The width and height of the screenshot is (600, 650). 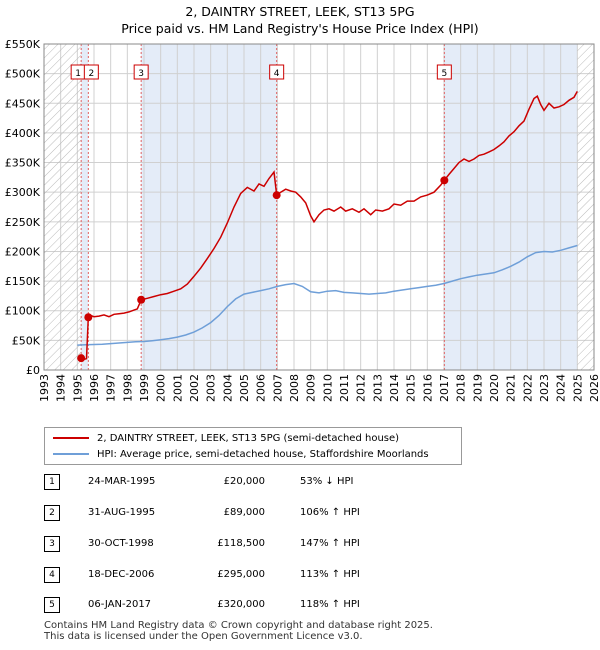 I want to click on legend-swatch-property, so click(x=71, y=438).